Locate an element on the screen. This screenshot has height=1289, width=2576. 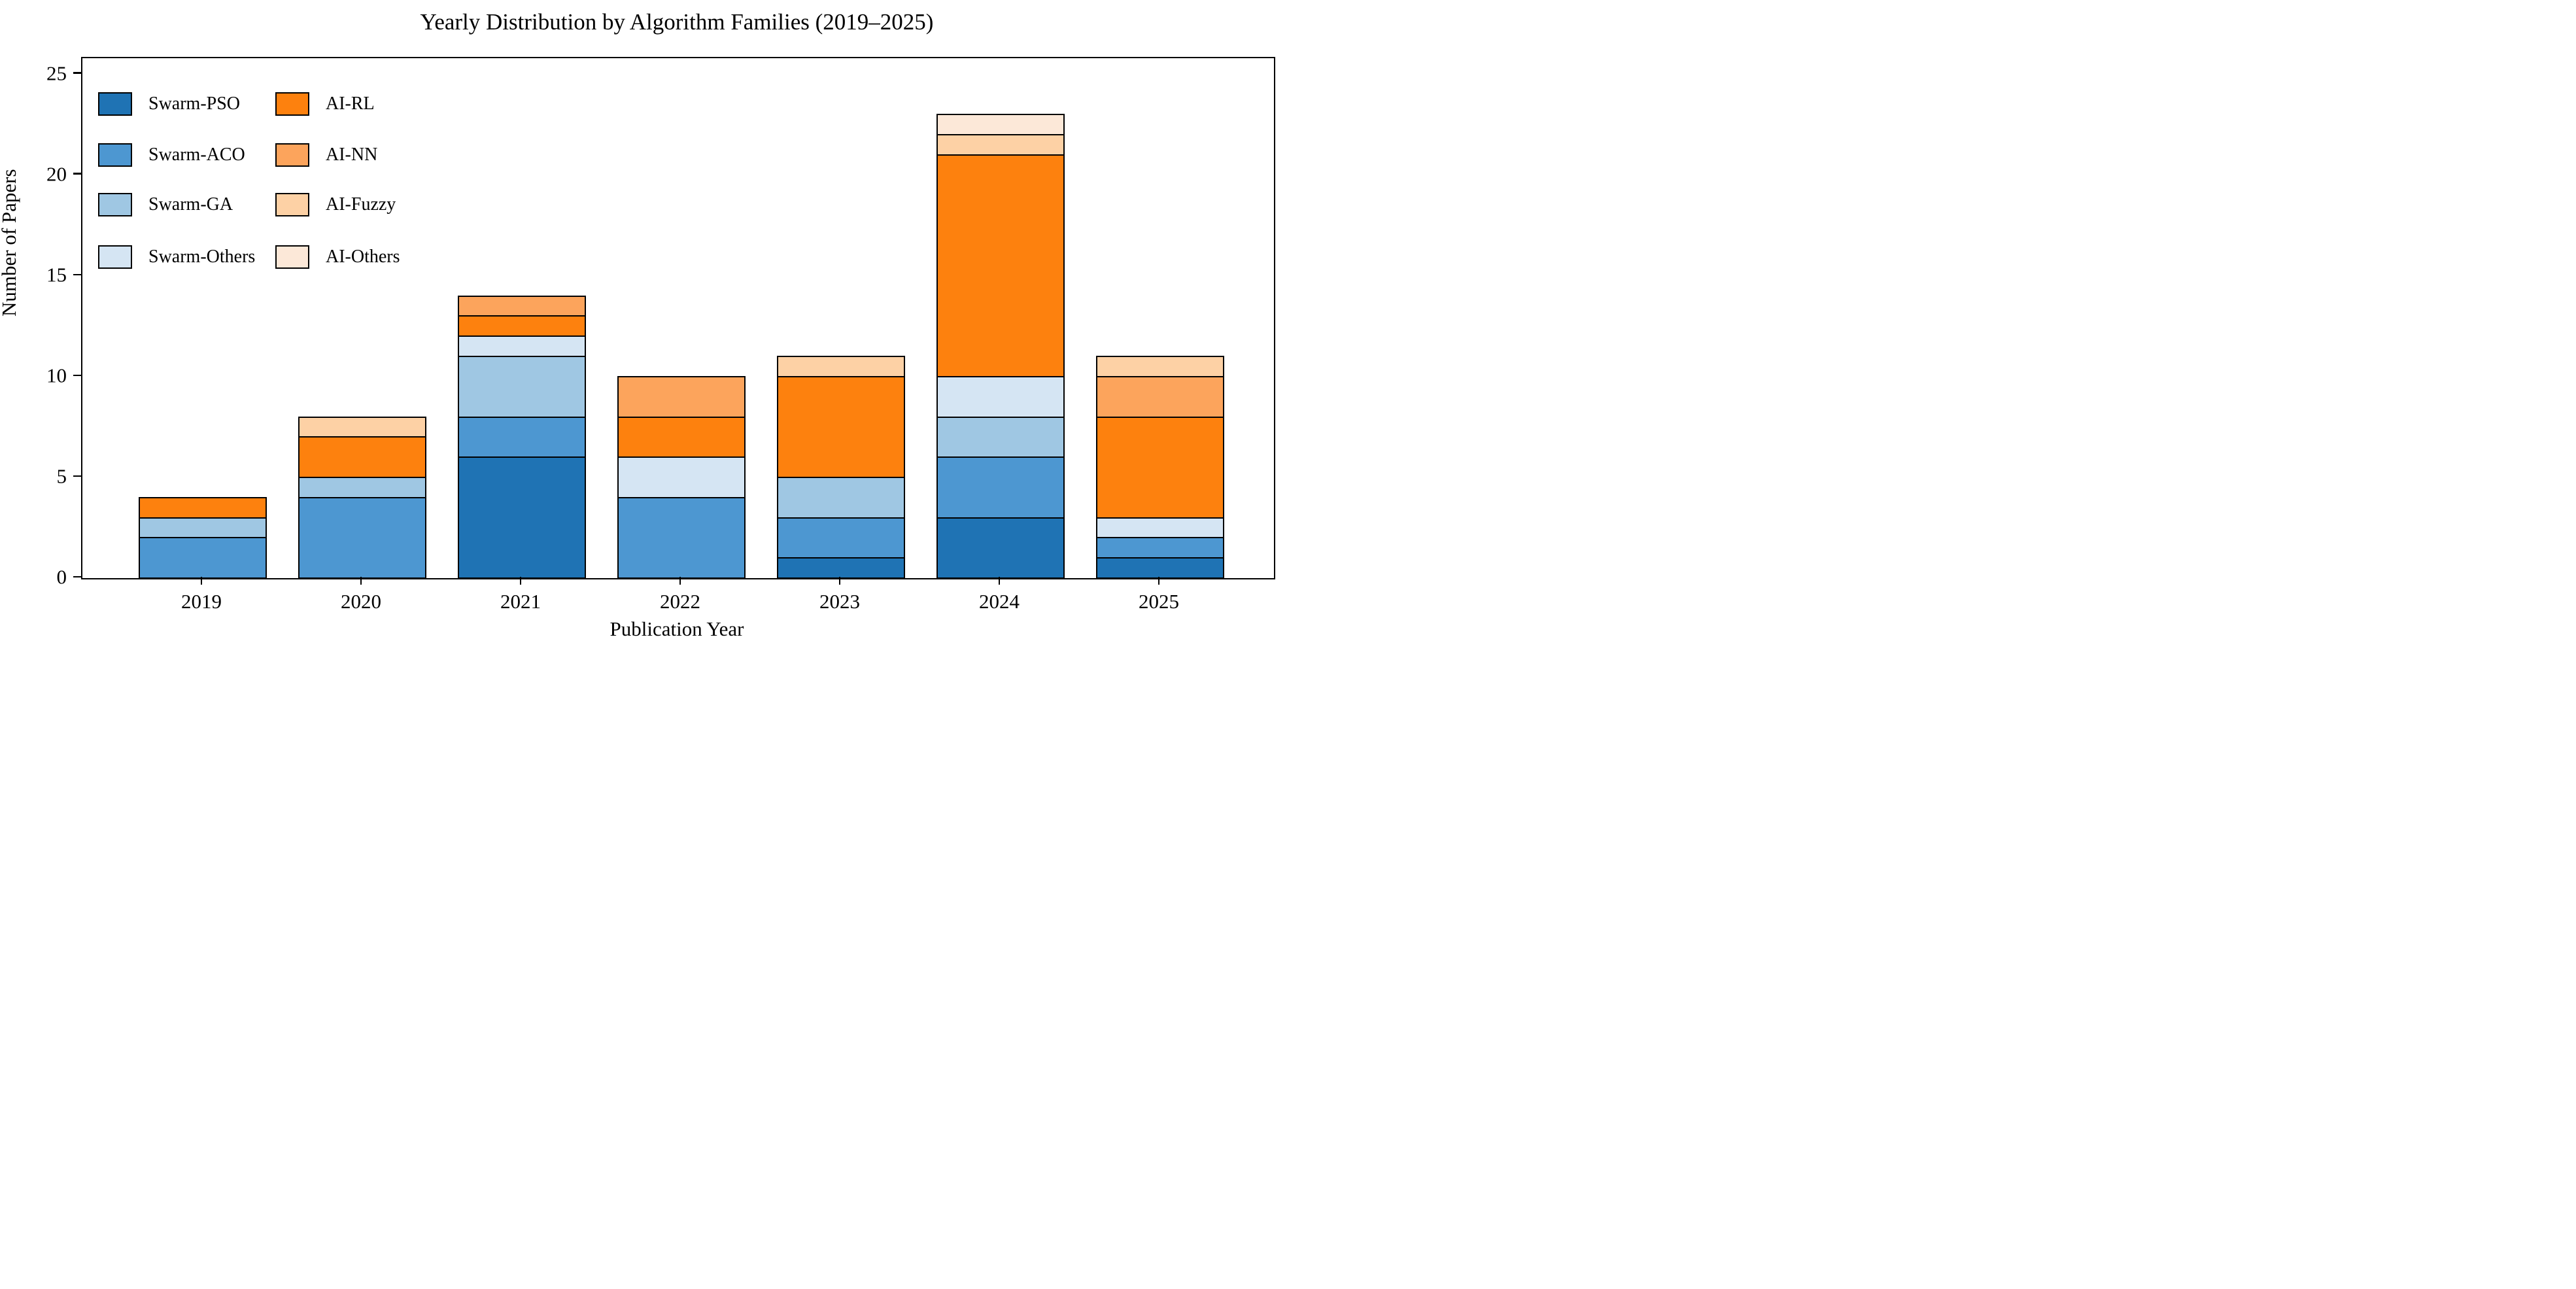
legend-item-ai-nn: AI-NN is located at coordinates (326, 155).